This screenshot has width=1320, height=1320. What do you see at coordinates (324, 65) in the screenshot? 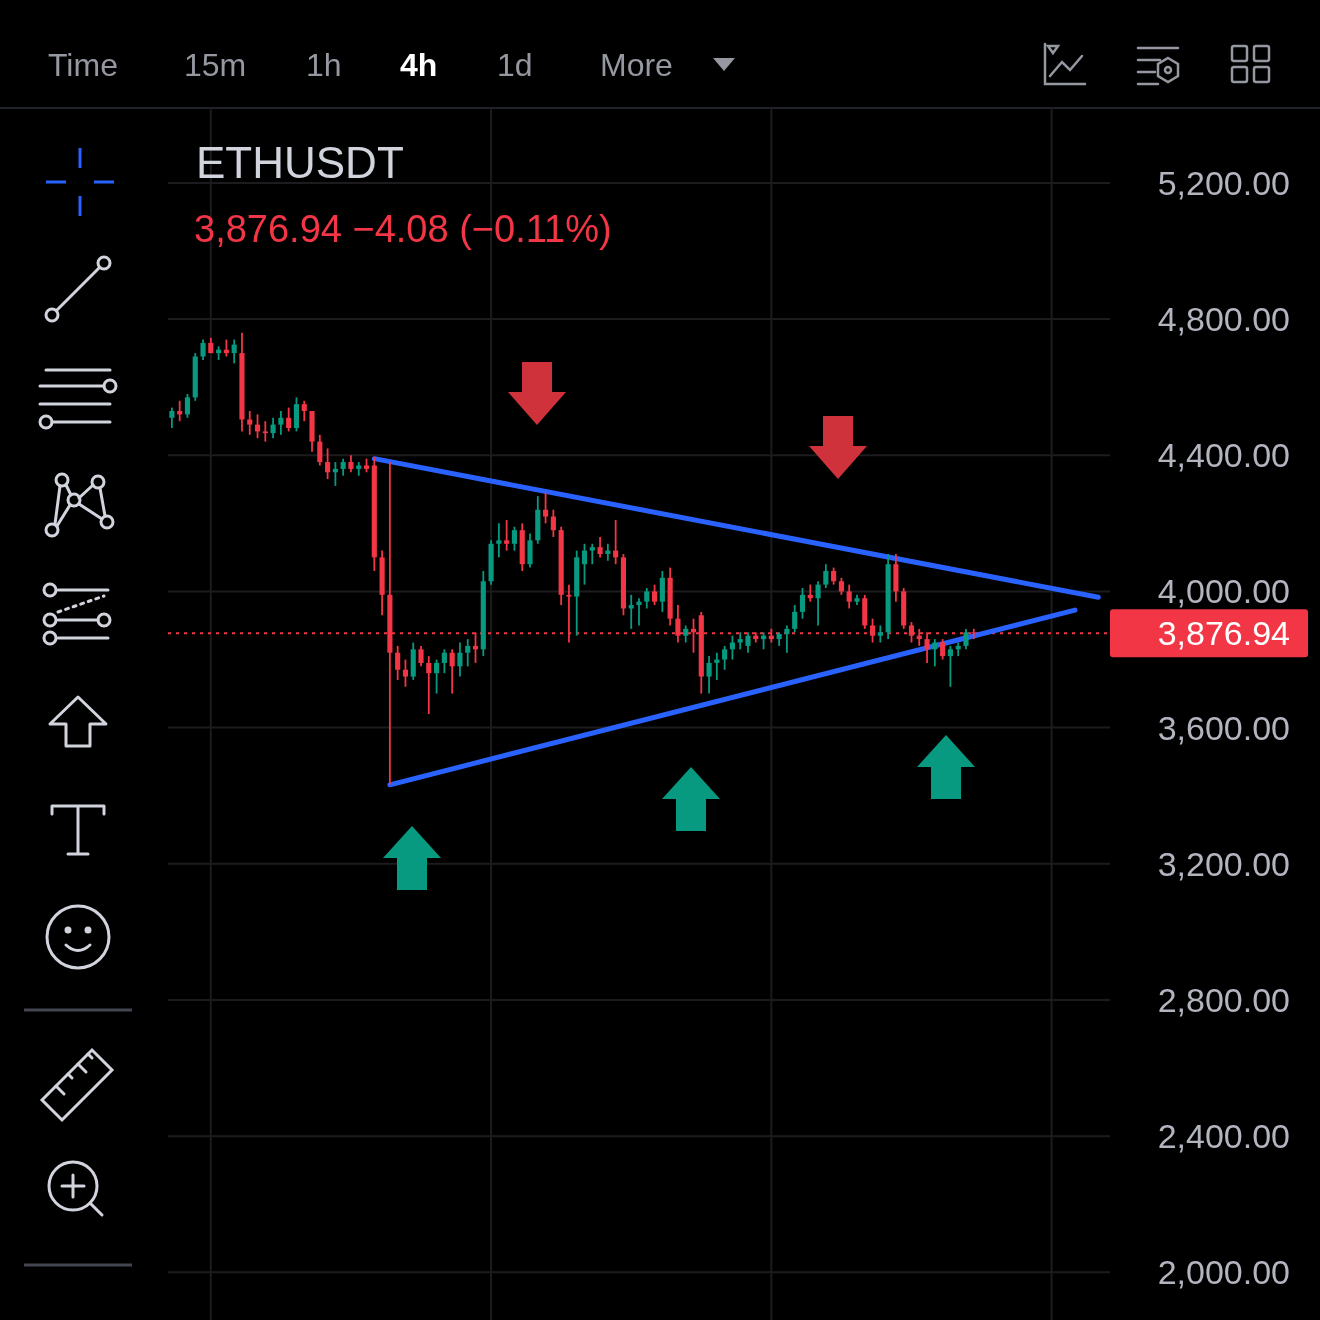
I see `text: 1h` at bounding box center [324, 65].